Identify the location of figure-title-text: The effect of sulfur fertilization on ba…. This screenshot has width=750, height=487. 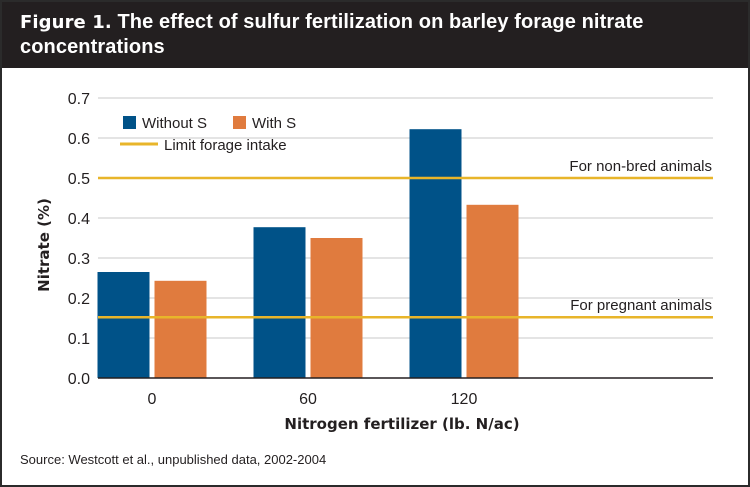
(332, 34).